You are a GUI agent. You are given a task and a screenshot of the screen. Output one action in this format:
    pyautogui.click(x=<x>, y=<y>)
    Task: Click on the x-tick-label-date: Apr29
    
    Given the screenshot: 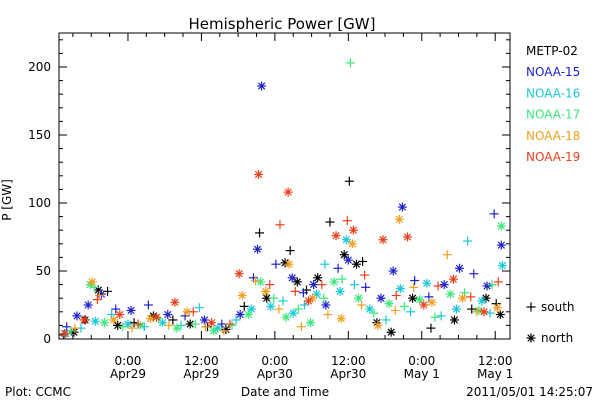 What is the action you would take?
    pyautogui.click(x=201, y=374)
    